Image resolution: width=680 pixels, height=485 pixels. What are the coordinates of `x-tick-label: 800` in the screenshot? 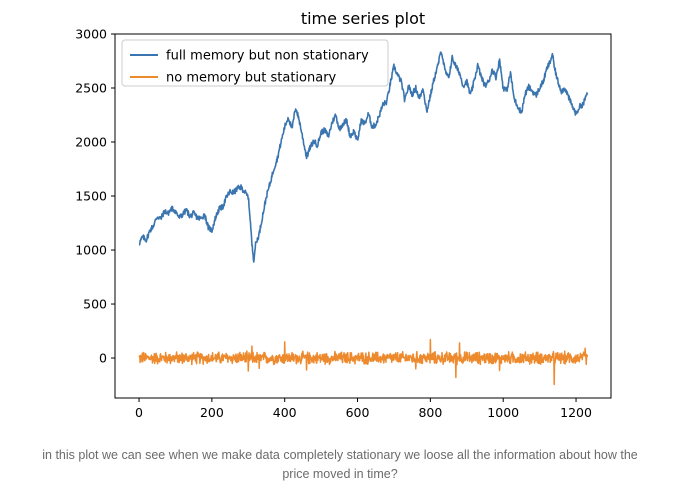 It's located at (430, 412).